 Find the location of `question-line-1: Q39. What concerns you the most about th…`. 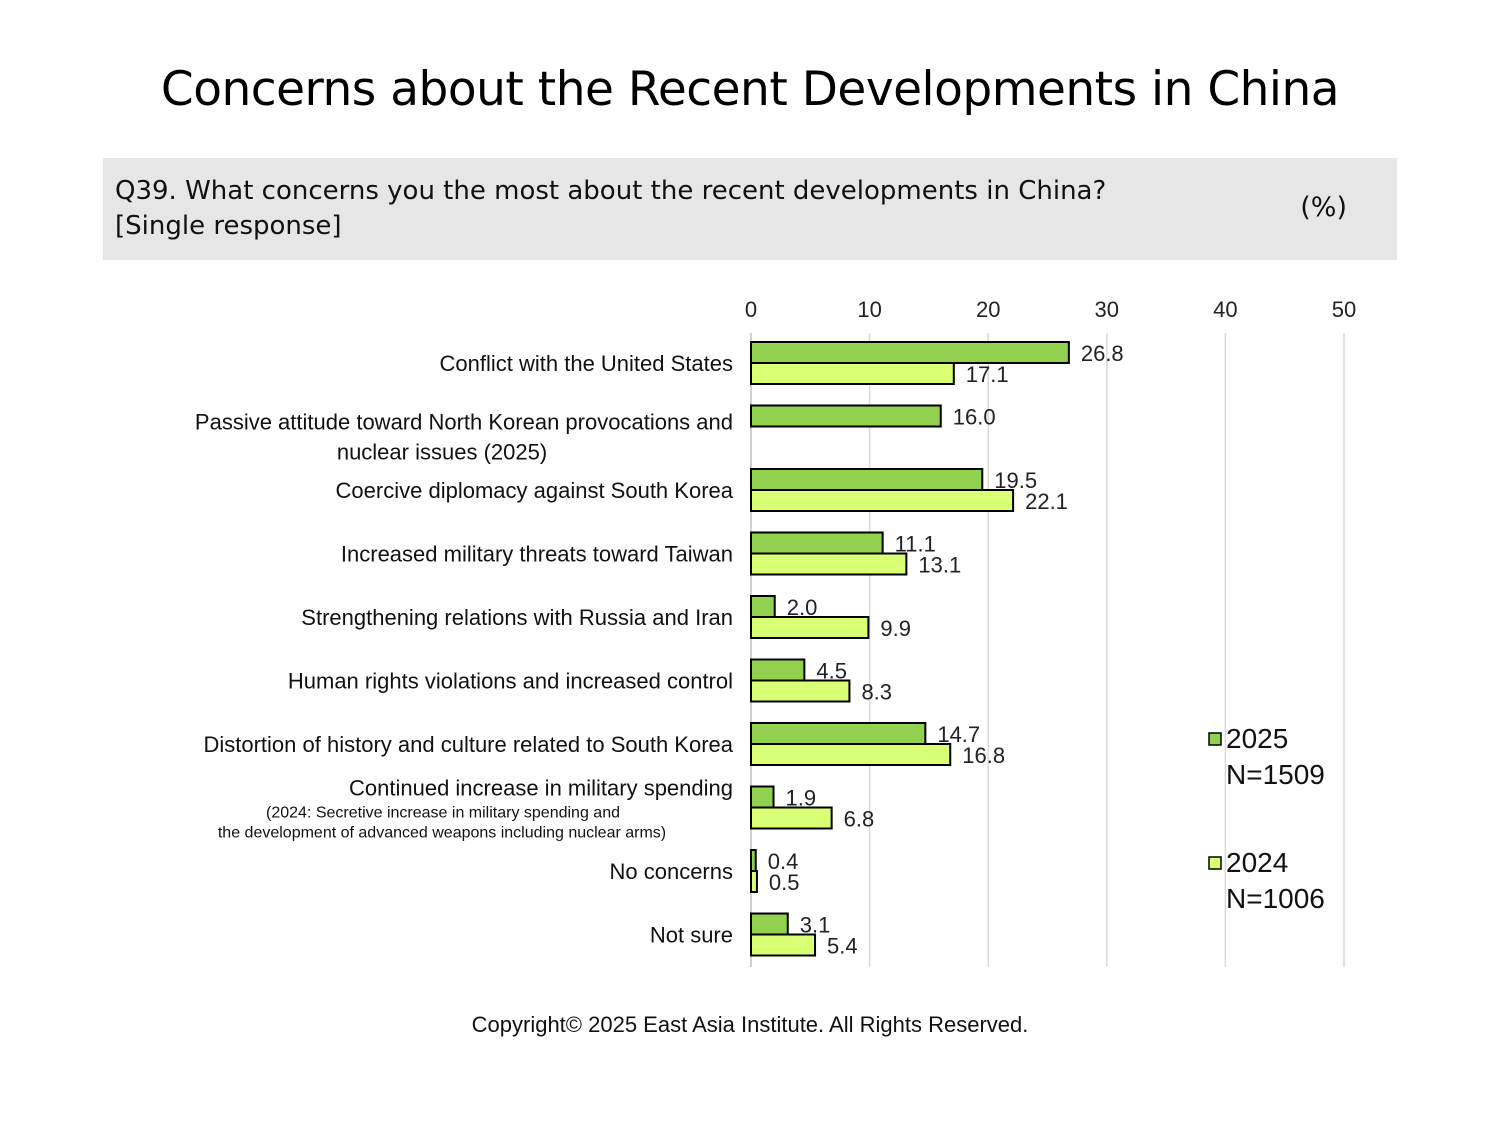

question-line-1: Q39. What concerns you the most about th… is located at coordinates (611, 191).